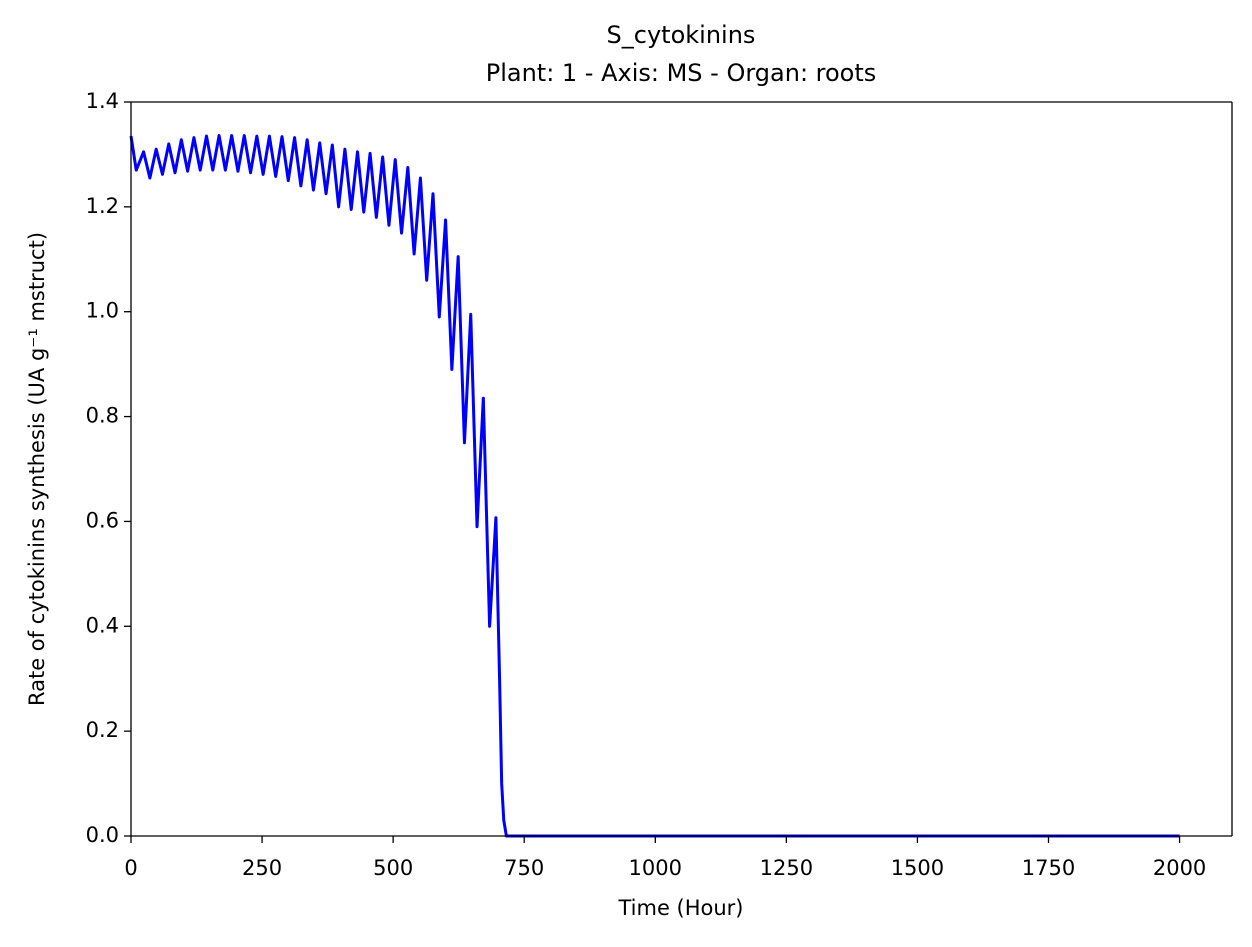 This screenshot has width=1252, height=947. I want to click on x-tick-label: 2000, so click(1179, 868).